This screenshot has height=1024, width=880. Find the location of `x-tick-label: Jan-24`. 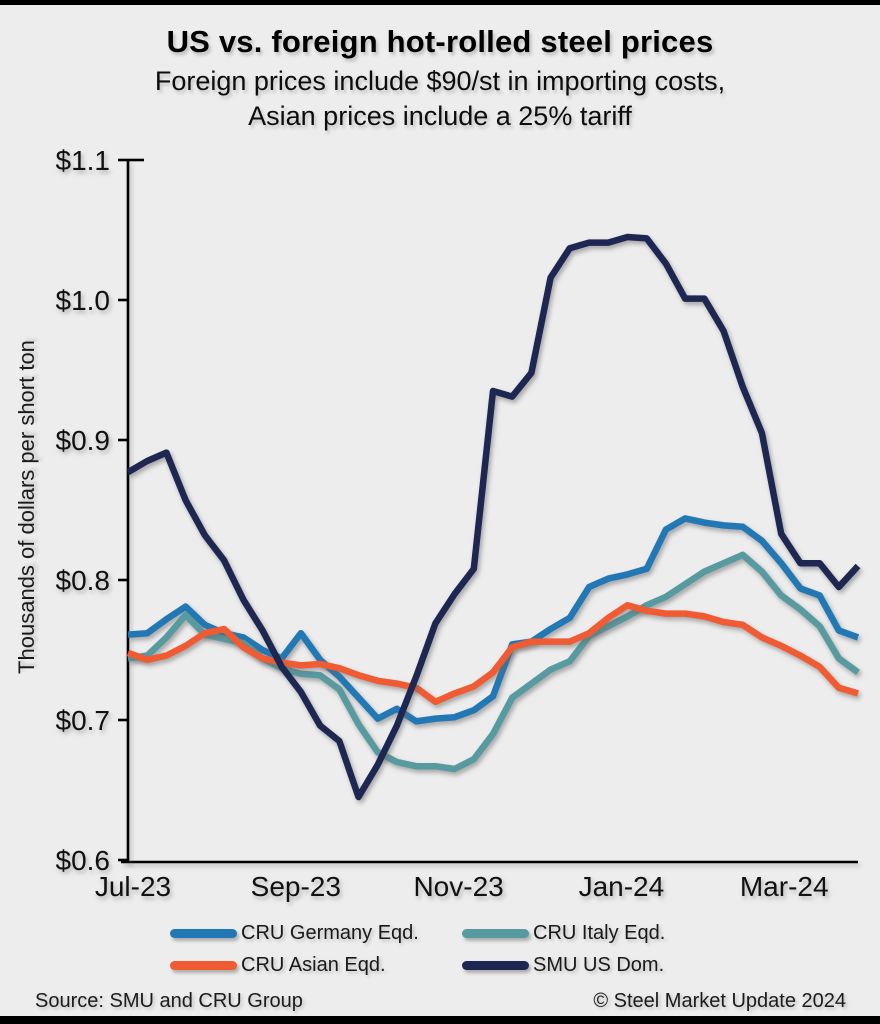

x-tick-label: Jan-24 is located at coordinates (622, 886).